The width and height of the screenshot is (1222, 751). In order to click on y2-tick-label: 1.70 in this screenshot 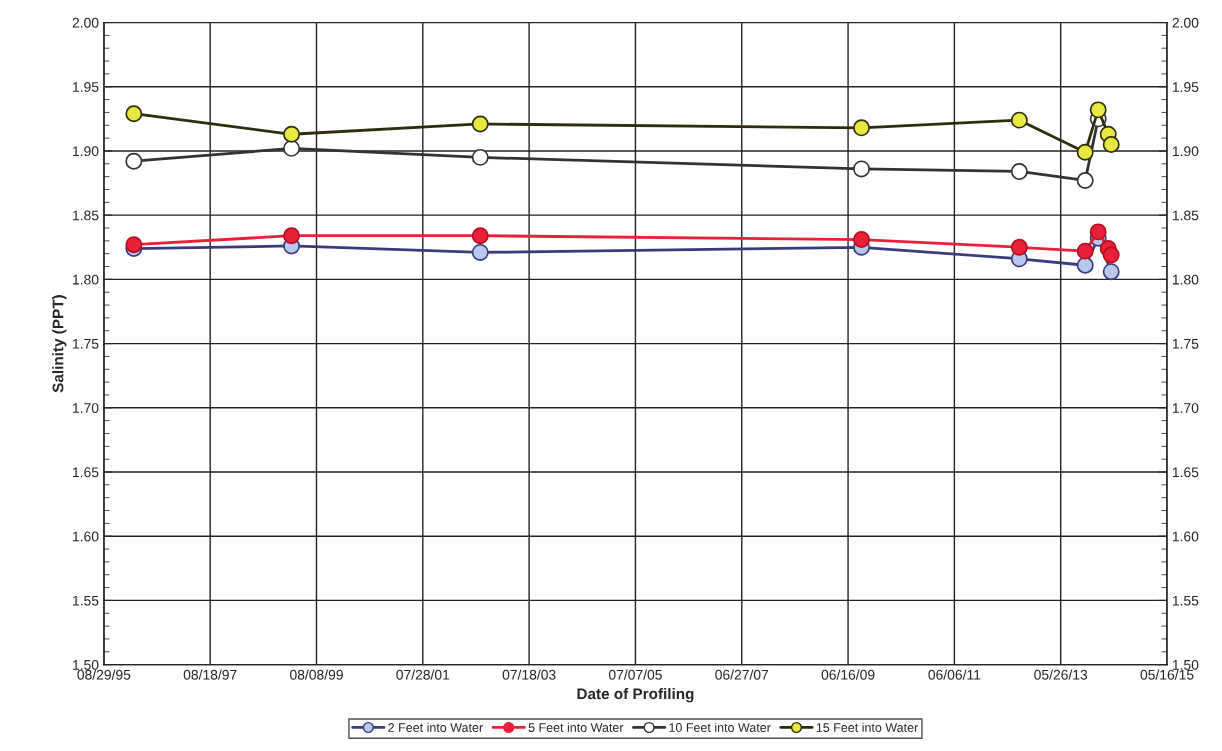, I will do `click(1185, 408)`.